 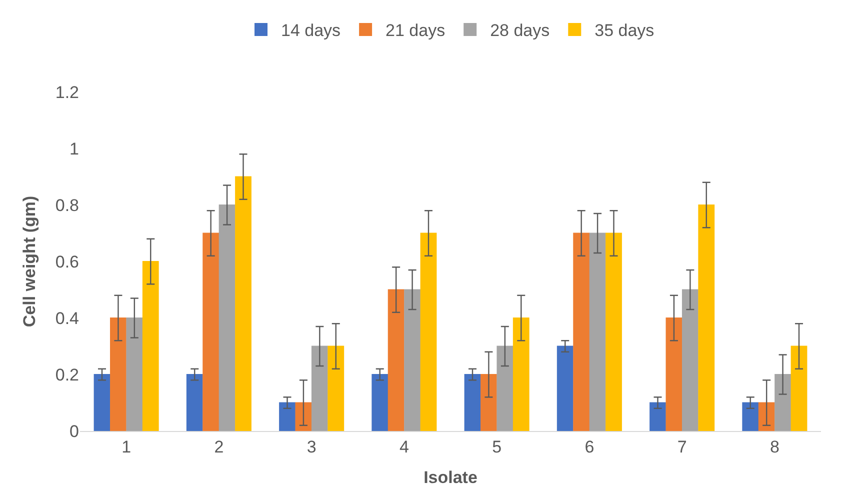 What do you see at coordinates (67, 92) in the screenshot?
I see `y-tick-label: 1.2` at bounding box center [67, 92].